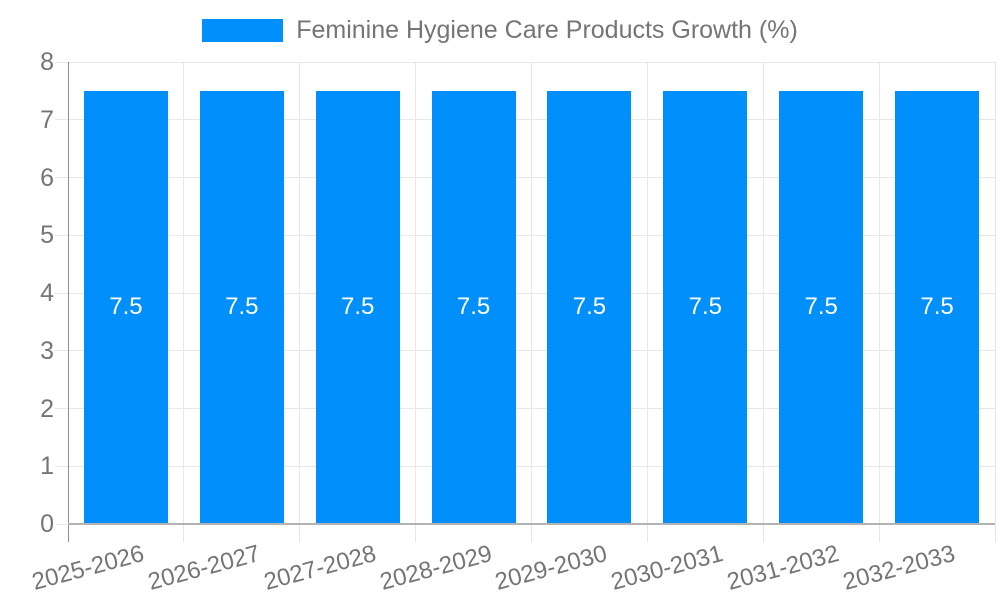 This screenshot has width=1000, height=600. Describe the element at coordinates (47, 177) in the screenshot. I see `y-axis-label: 6` at that location.